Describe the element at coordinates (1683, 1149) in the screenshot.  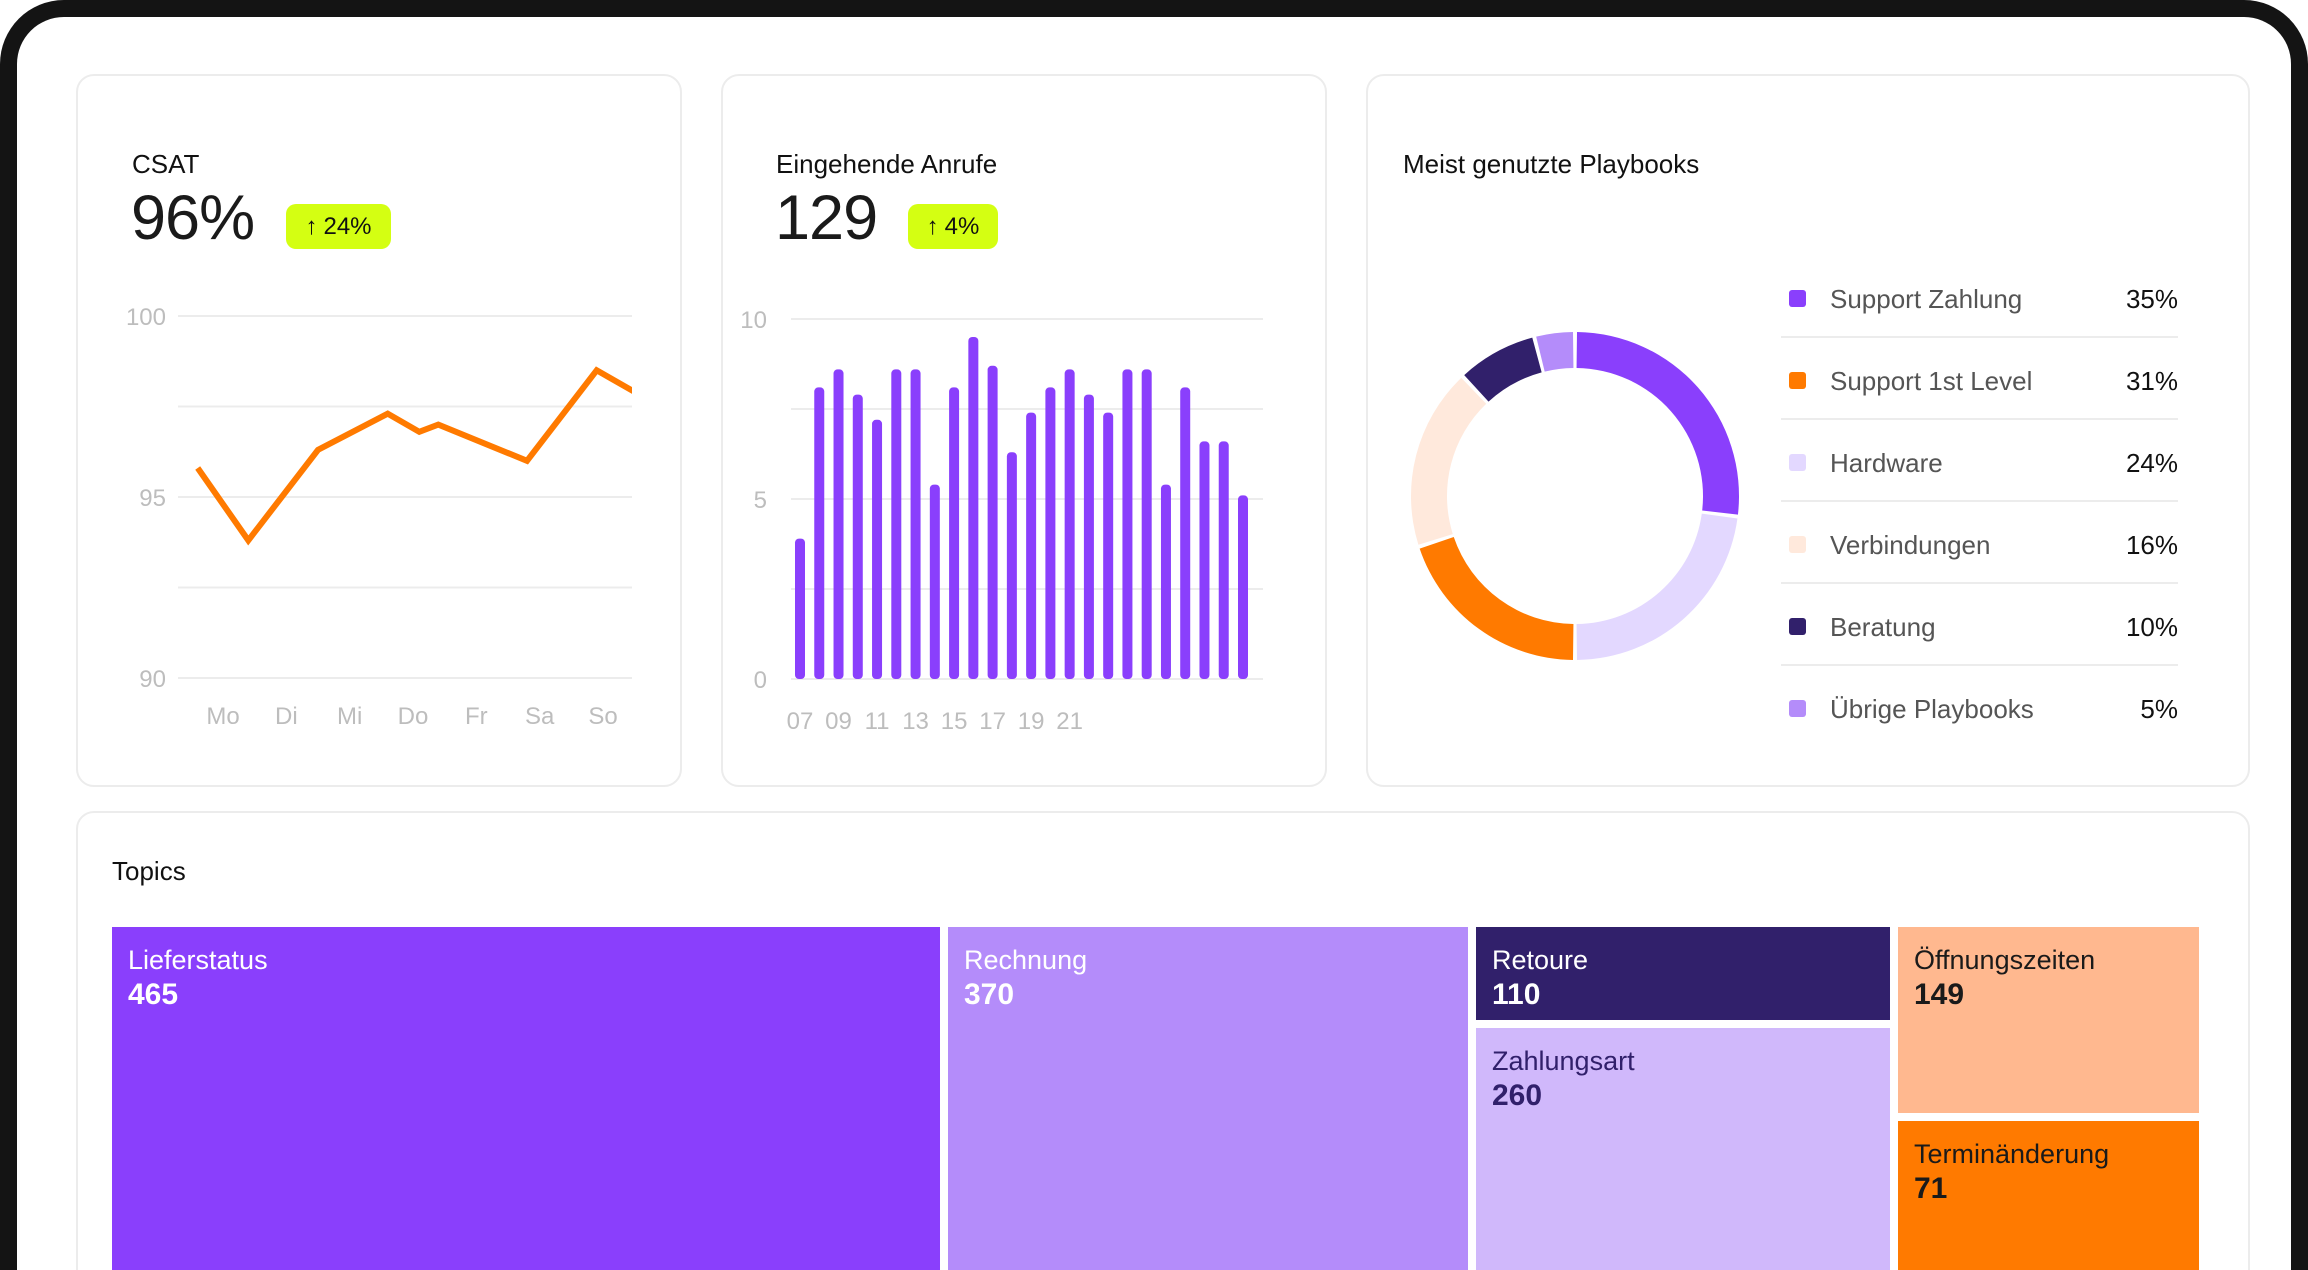
I see `treemap-tile: Zahlungsart 260` at that location.